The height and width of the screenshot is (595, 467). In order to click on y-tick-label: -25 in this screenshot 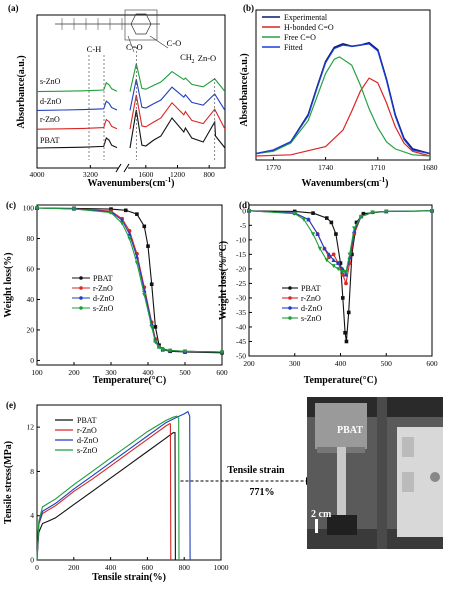, I will do `click(241, 283)`.